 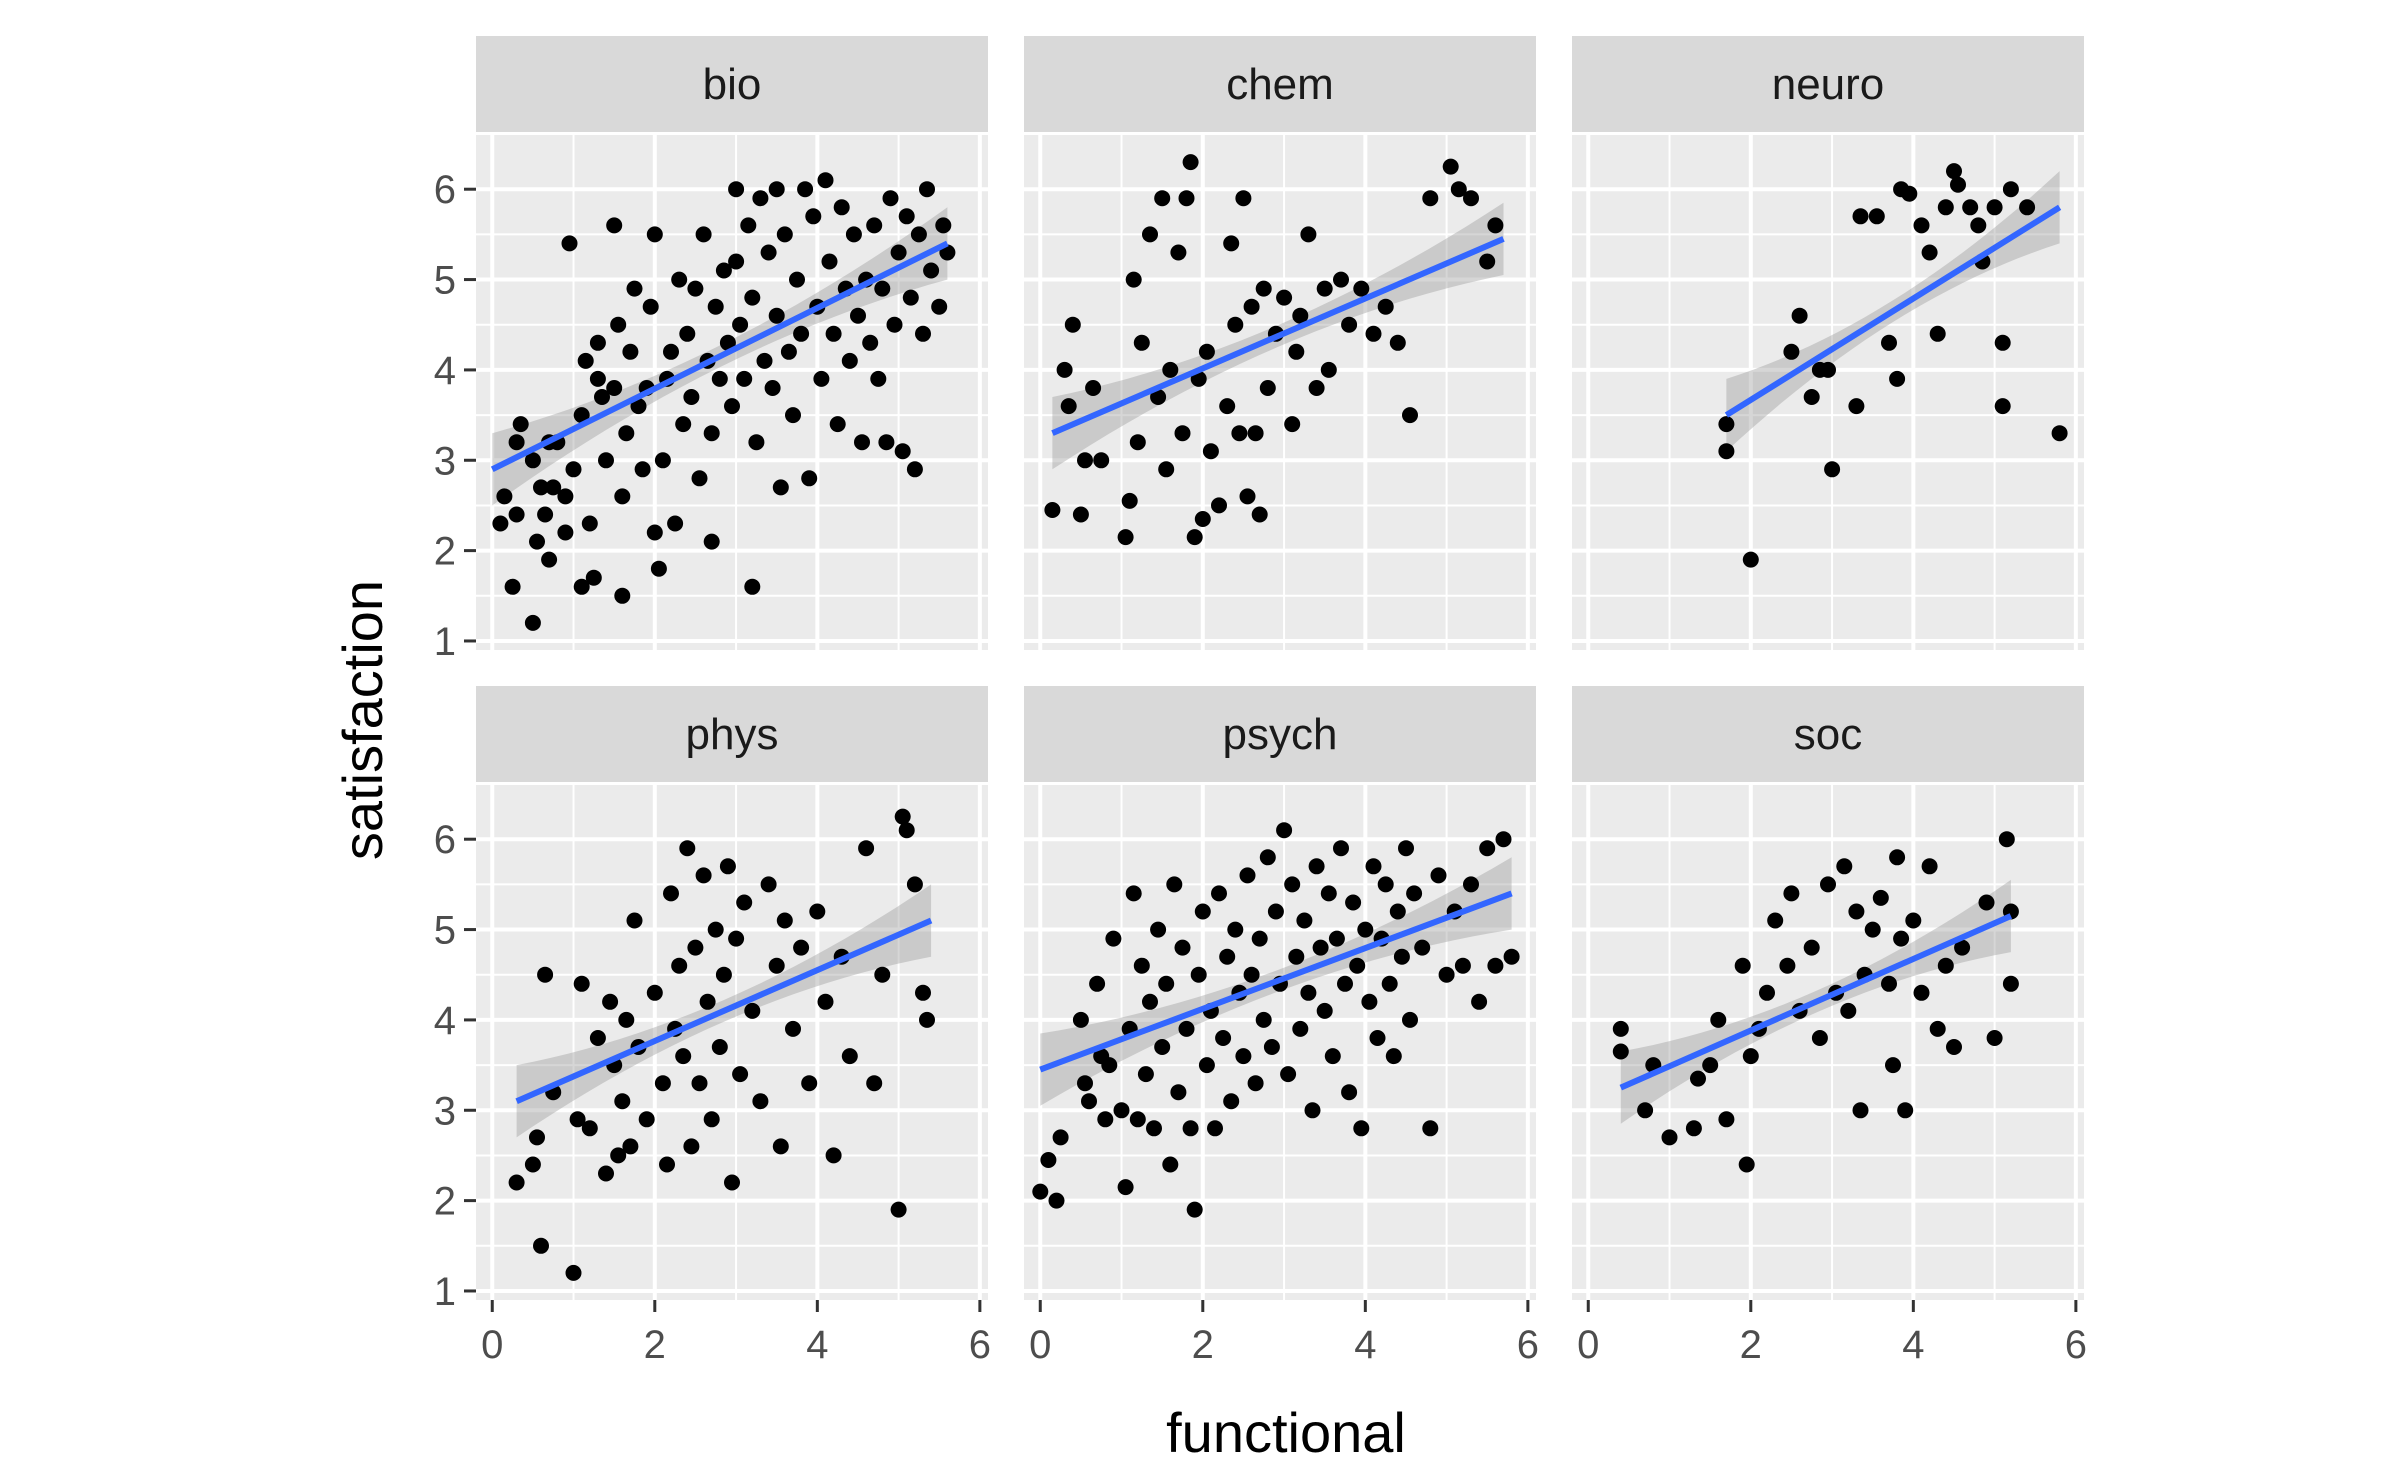 What do you see at coordinates (445, 1111) in the screenshot?
I see `y-tick-label: 3` at bounding box center [445, 1111].